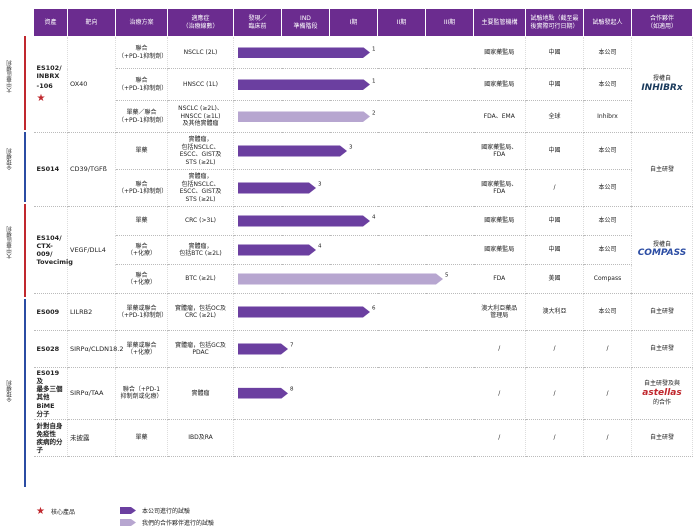  Describe the element at coordinates (141, 221) in the screenshot. I see `regimen-cell: 單藥` at that location.